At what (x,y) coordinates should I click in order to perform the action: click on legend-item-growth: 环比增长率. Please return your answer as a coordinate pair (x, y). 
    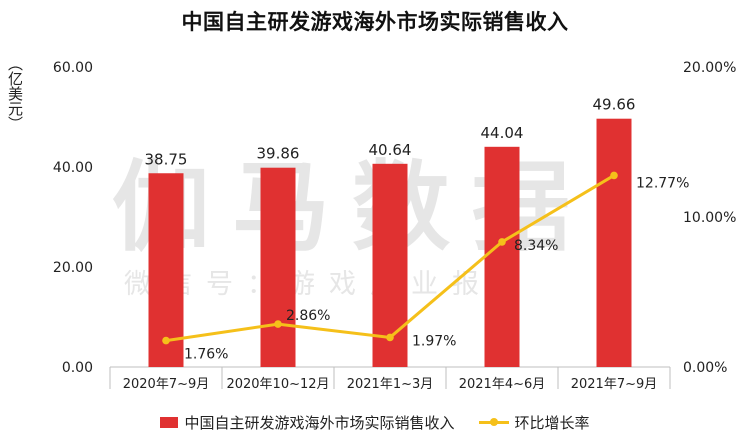
    Looking at the image, I should click on (534, 422).